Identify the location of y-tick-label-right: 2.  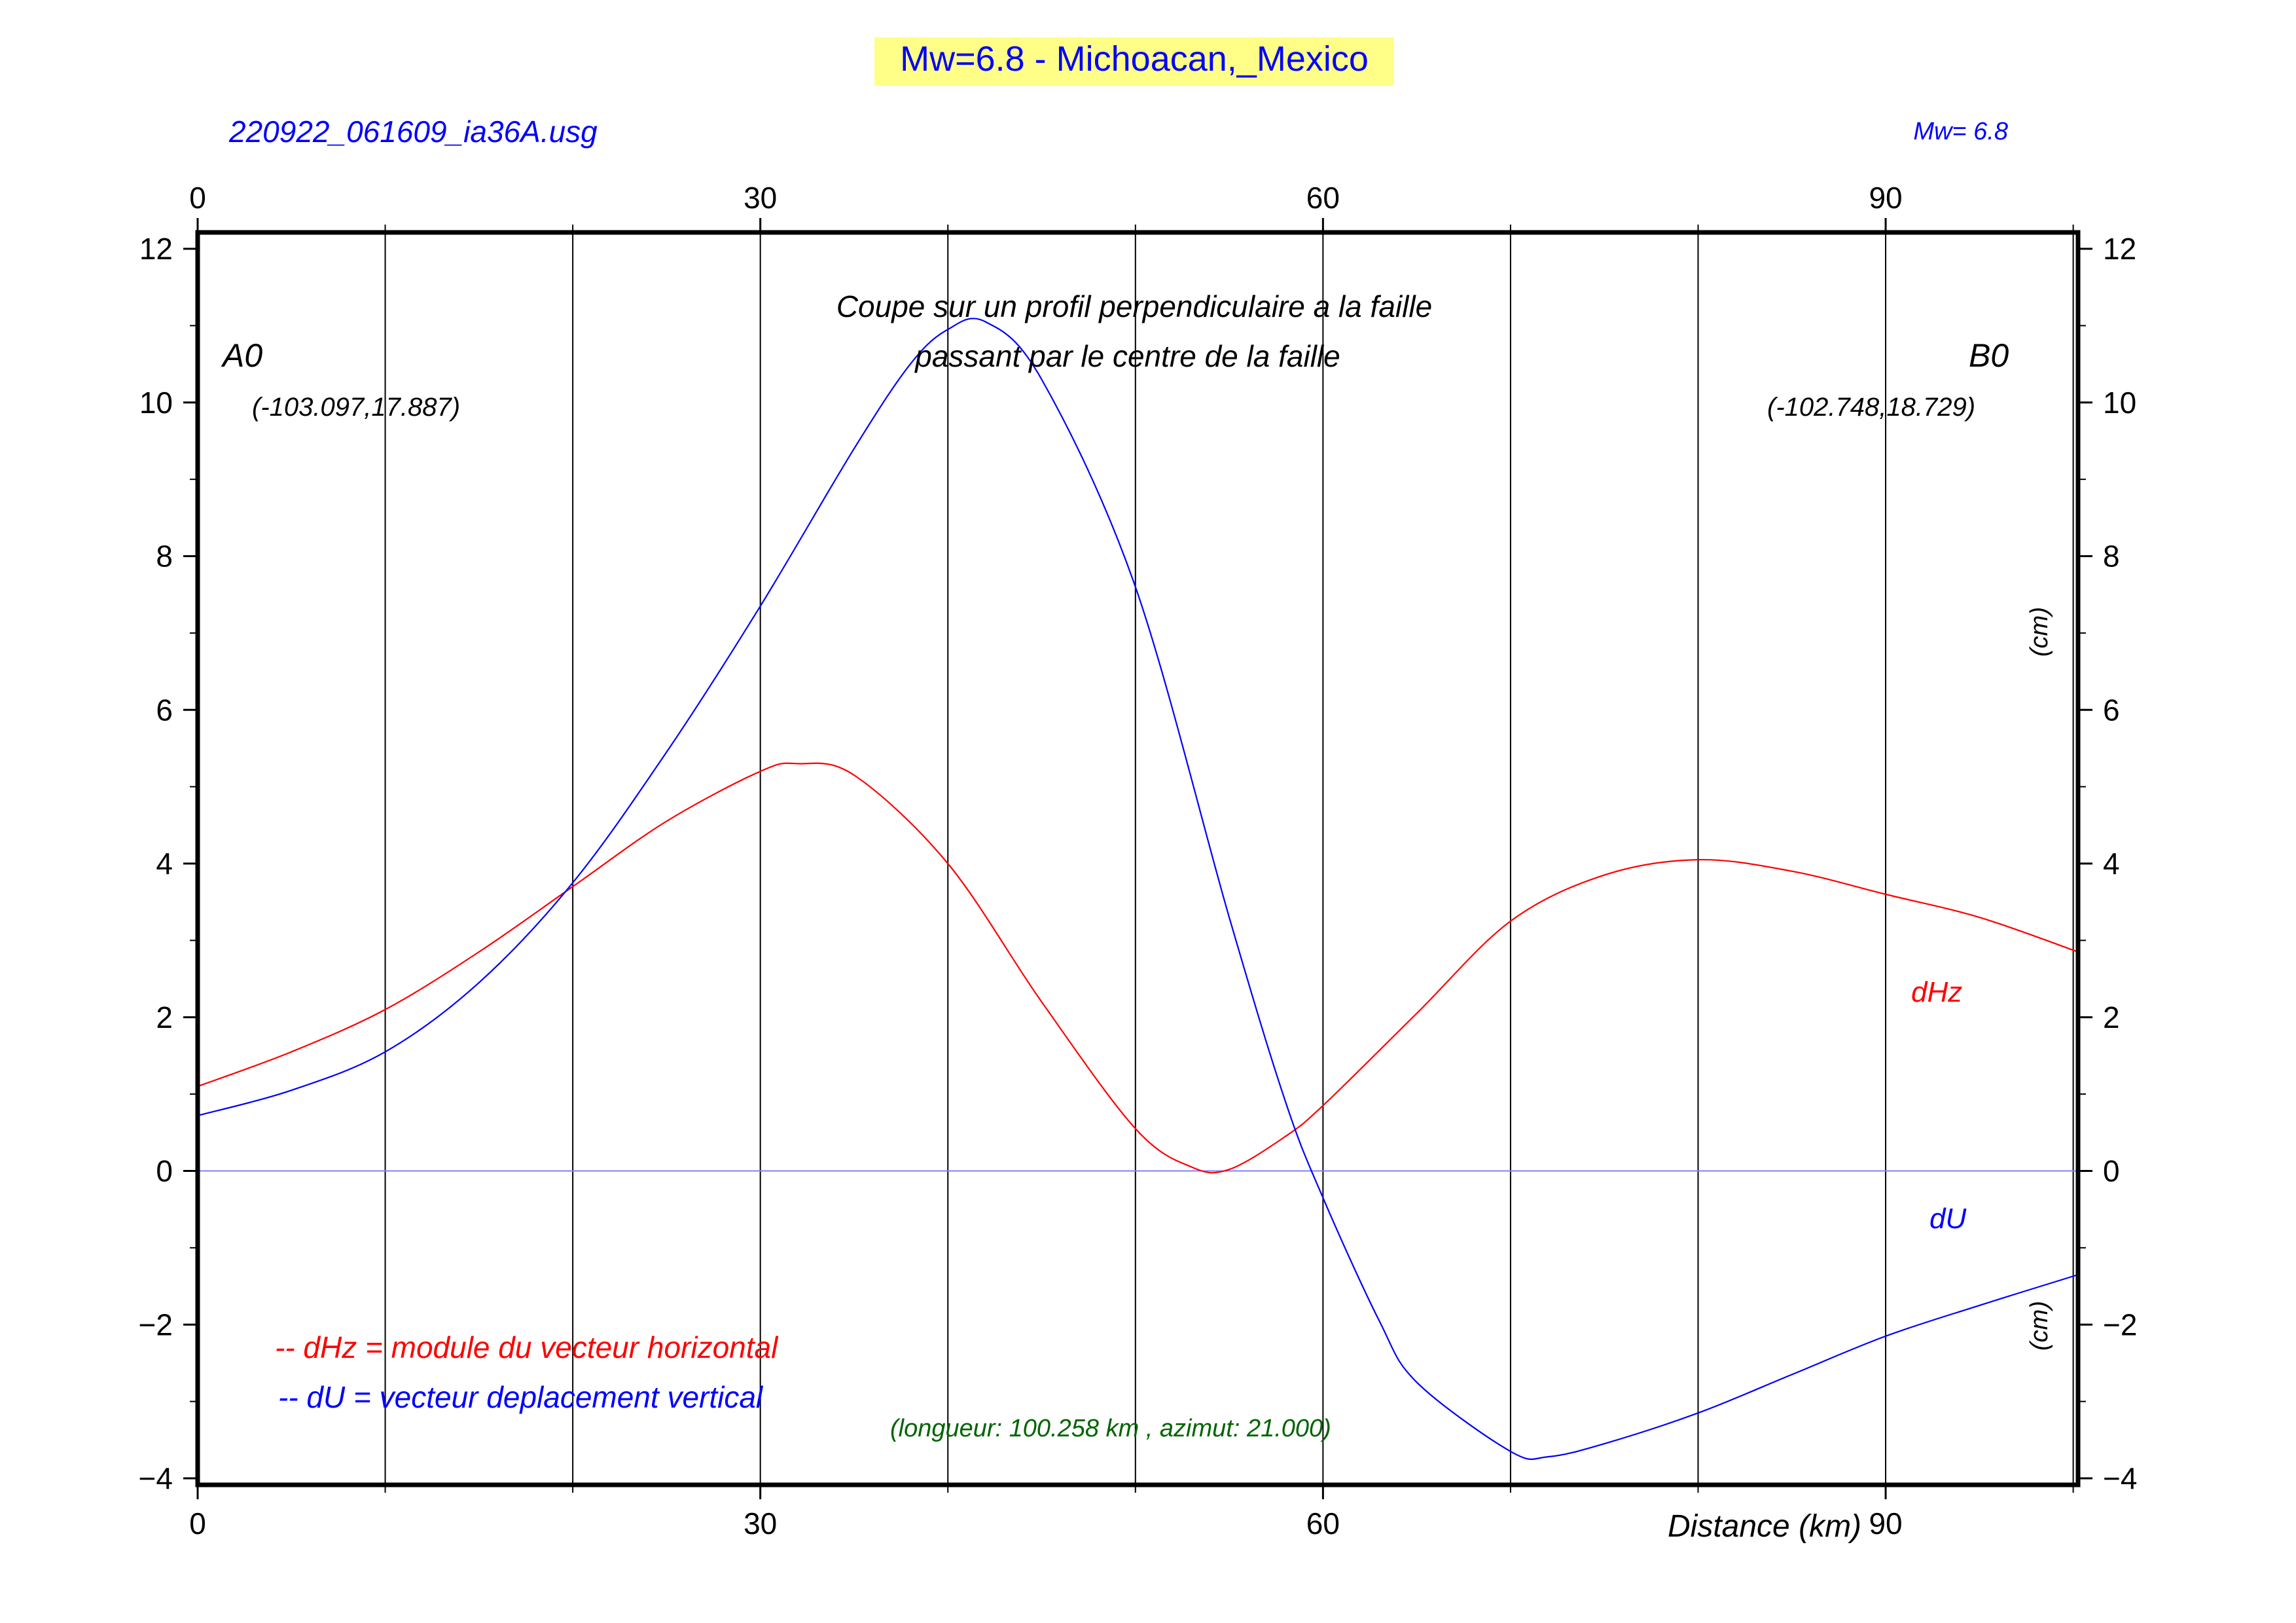
(2111, 1017).